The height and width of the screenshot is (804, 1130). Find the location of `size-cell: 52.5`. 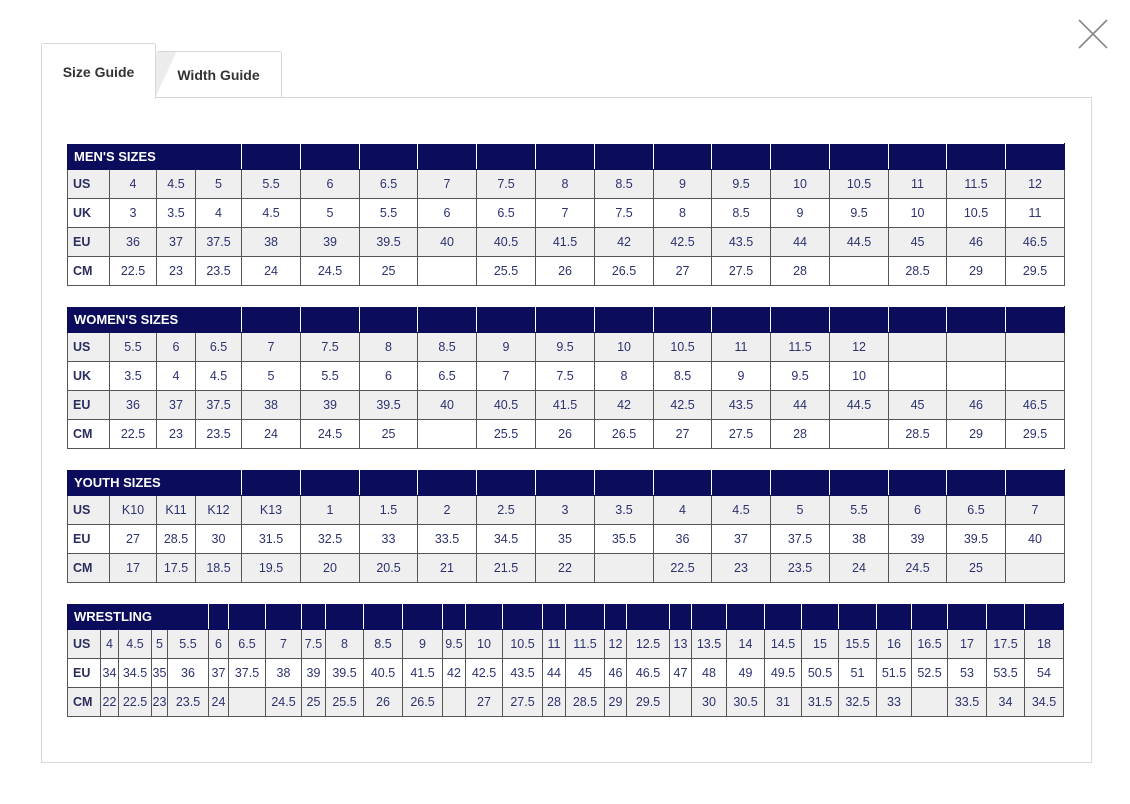

size-cell: 52.5 is located at coordinates (929, 673).